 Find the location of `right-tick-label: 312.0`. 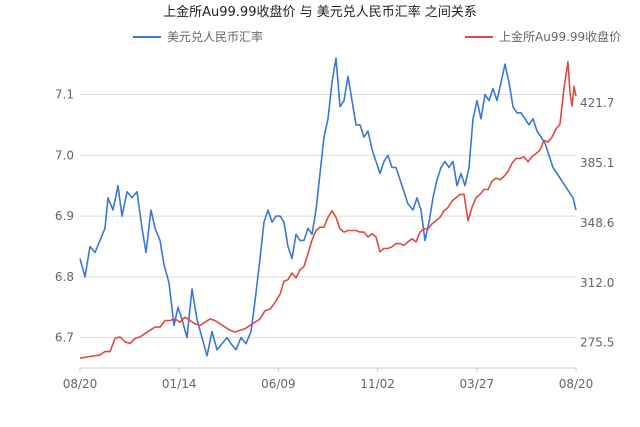

right-tick-label: 312.0 is located at coordinates (597, 283).